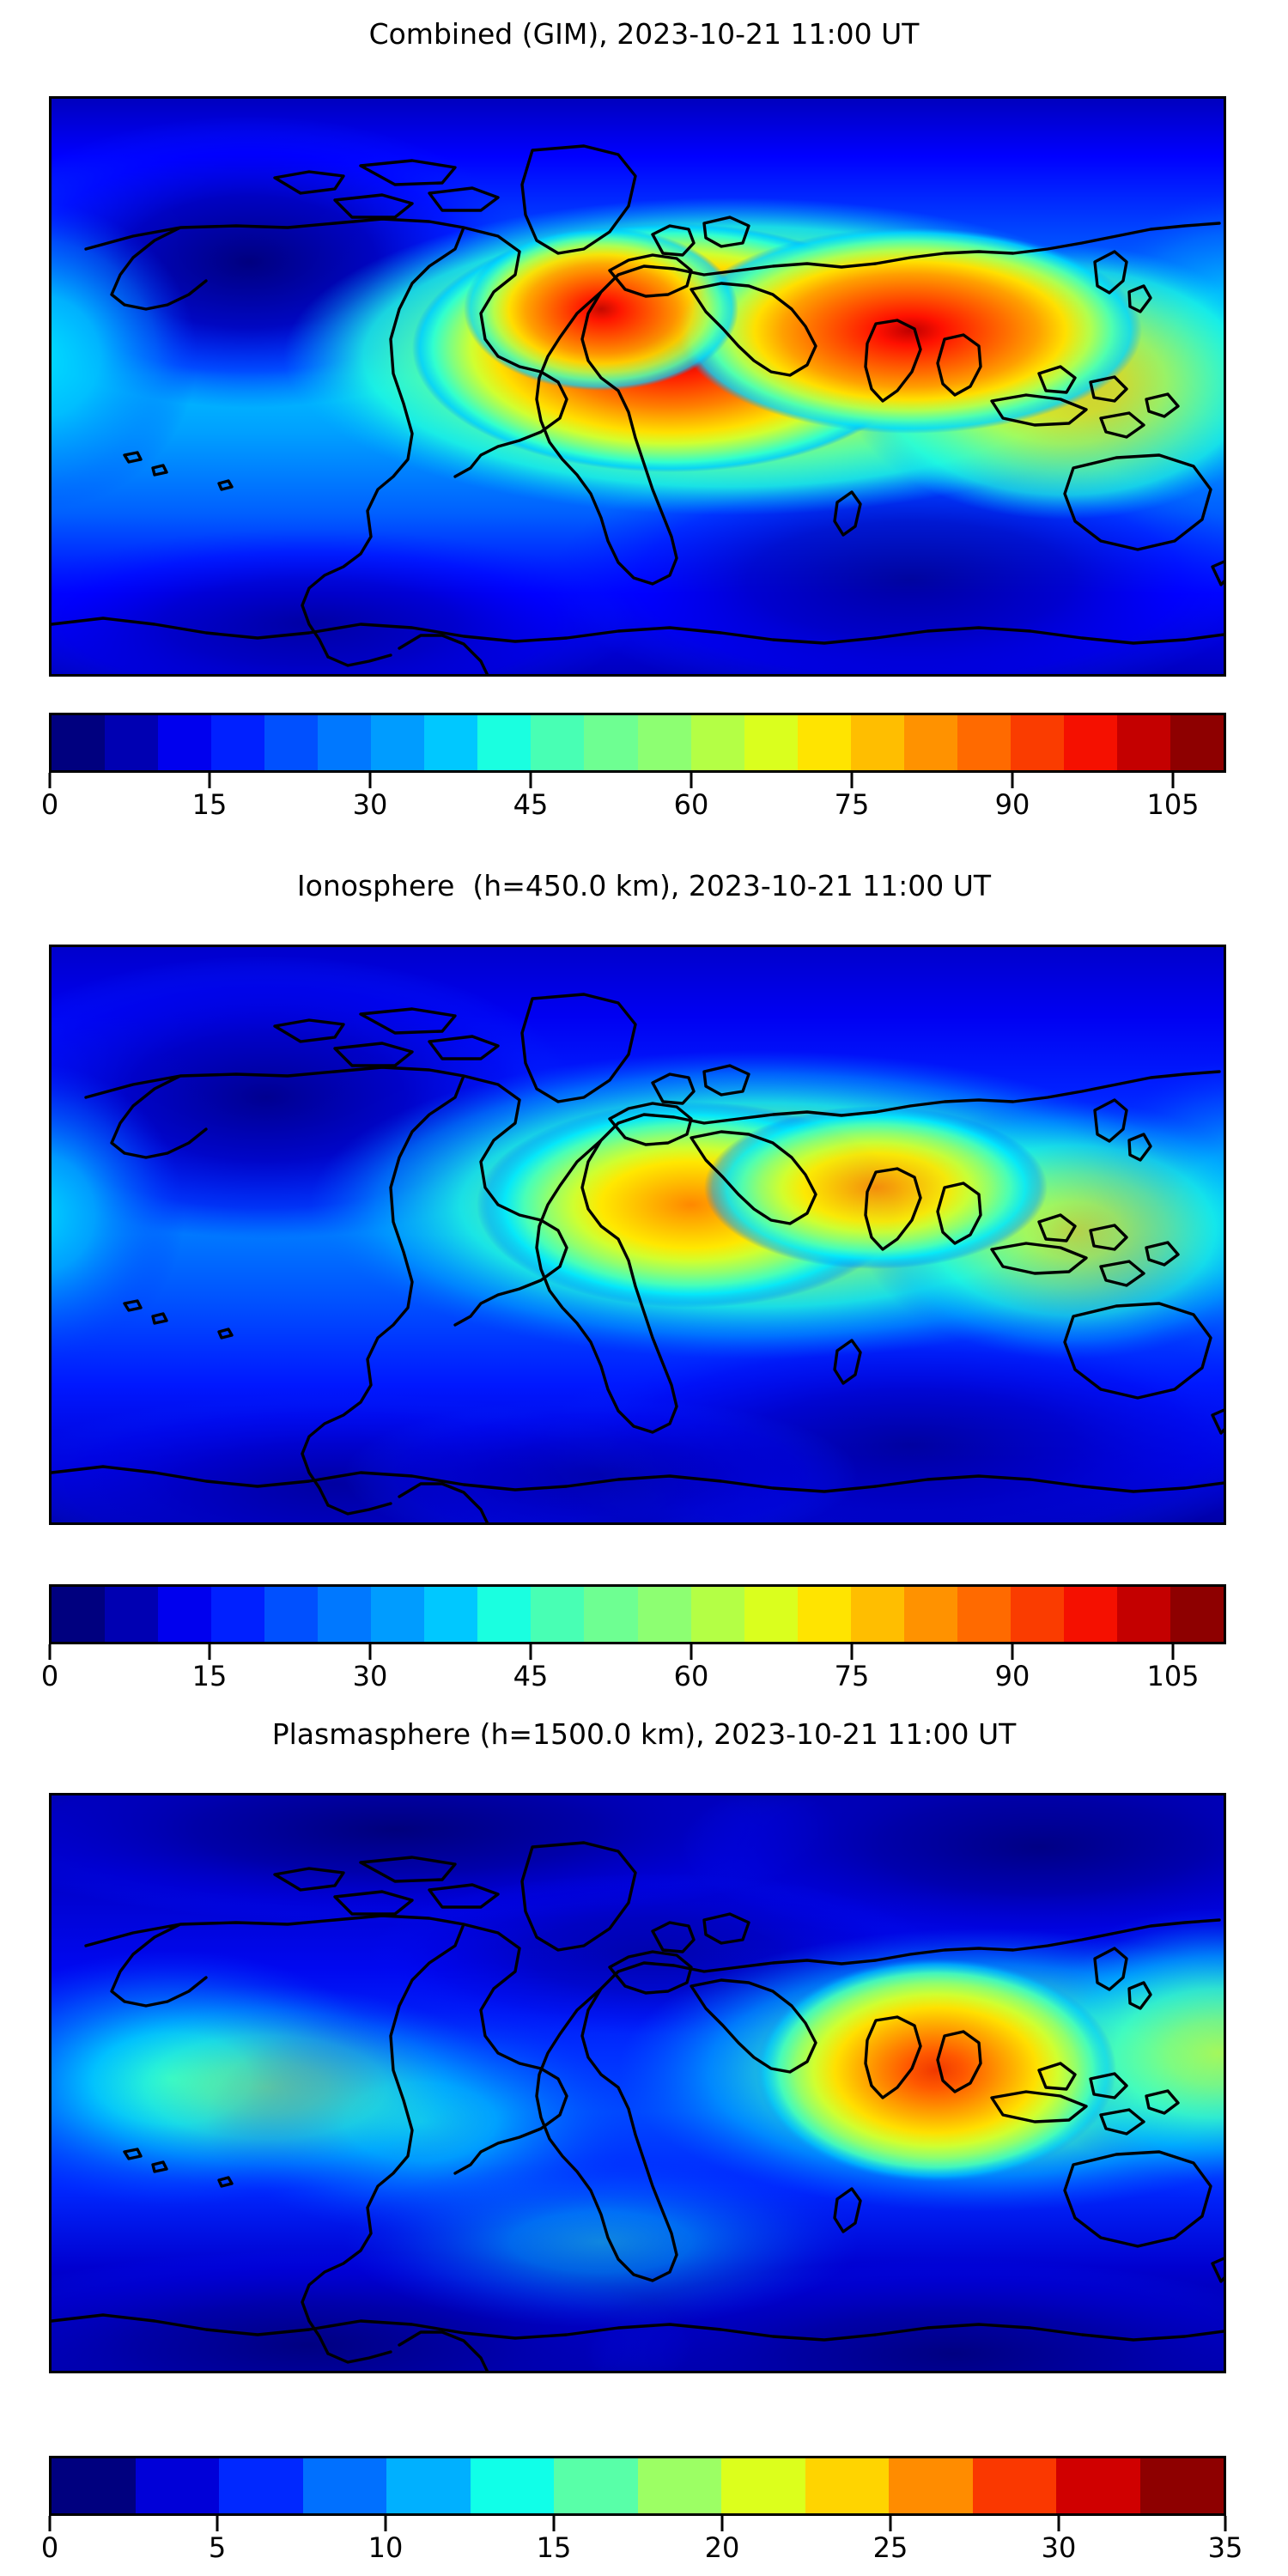  What do you see at coordinates (642, 2551) in the screenshot?
I see `colorbar-plasmasphere-labels: 0 5 10 15 20 25 30 35` at bounding box center [642, 2551].